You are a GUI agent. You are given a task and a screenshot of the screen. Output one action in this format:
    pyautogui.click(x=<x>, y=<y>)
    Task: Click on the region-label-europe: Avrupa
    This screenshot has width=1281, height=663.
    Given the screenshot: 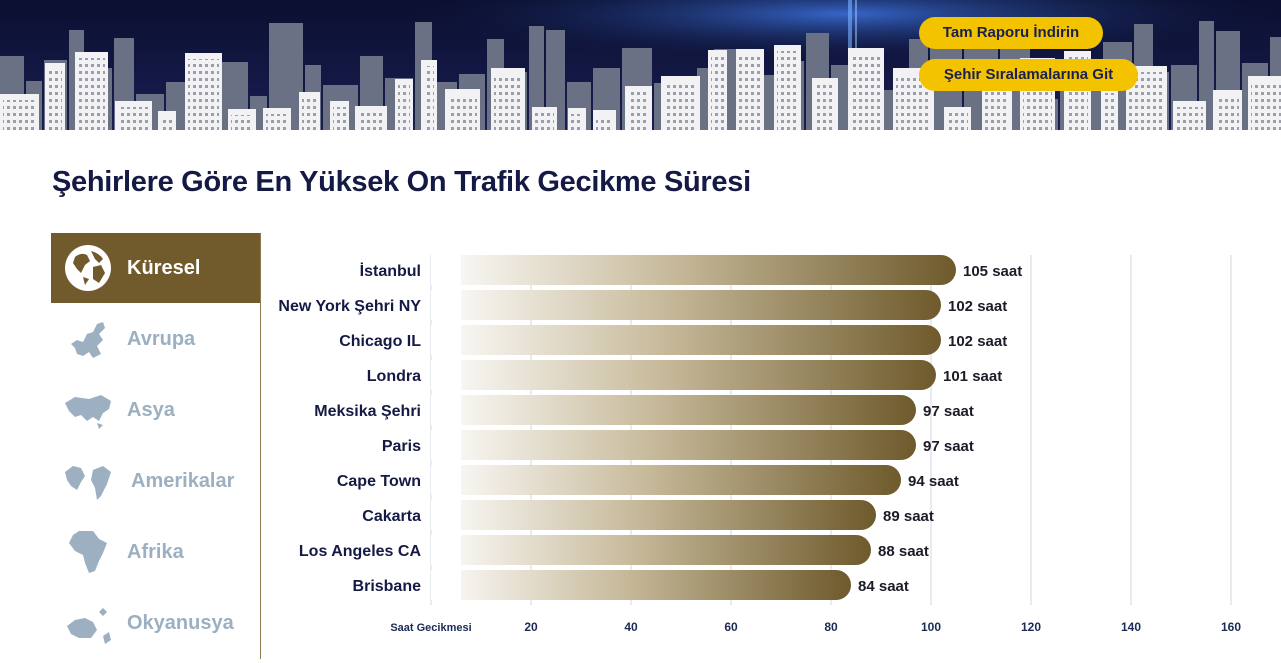 What is the action you would take?
    pyautogui.click(x=161, y=339)
    